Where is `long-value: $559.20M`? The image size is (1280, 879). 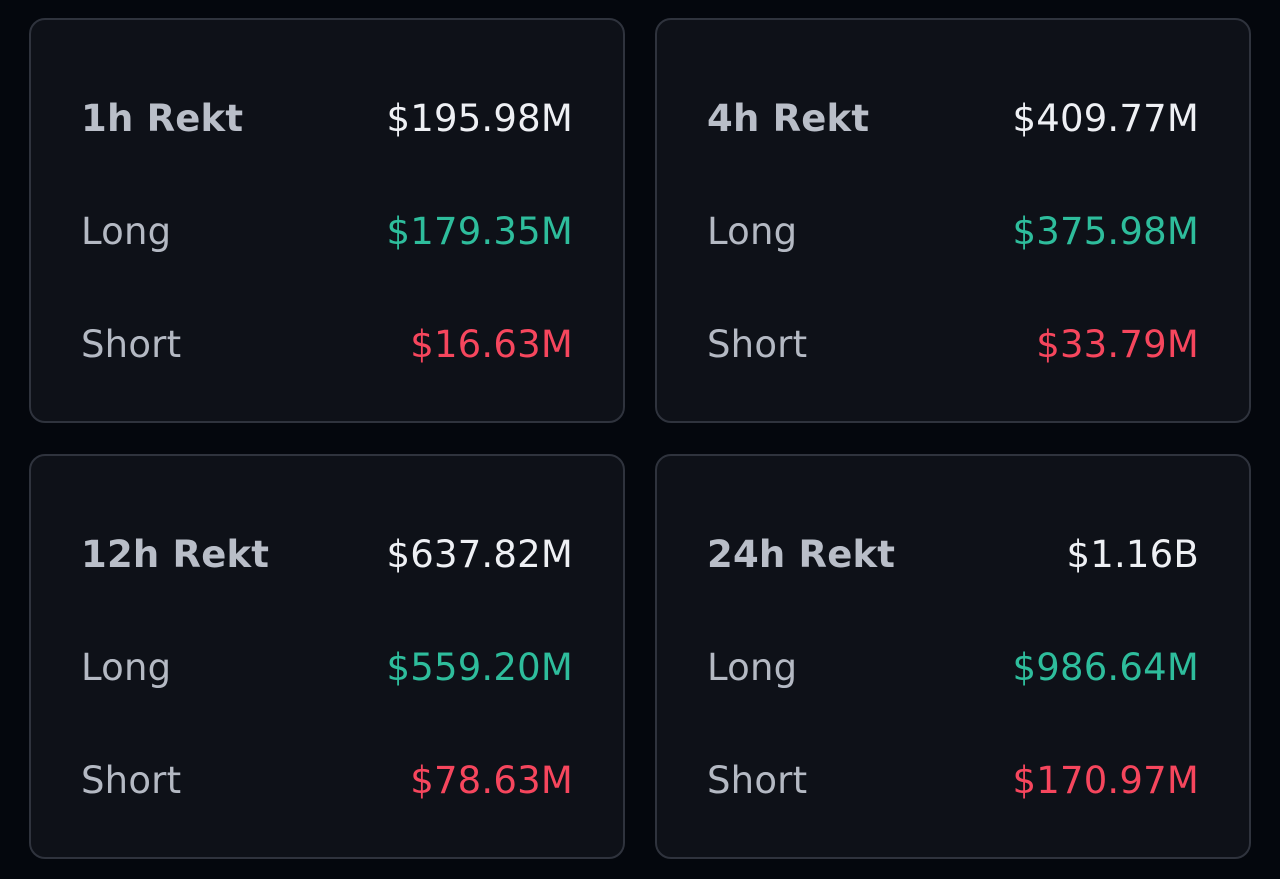 long-value: $559.20M is located at coordinates (479, 667).